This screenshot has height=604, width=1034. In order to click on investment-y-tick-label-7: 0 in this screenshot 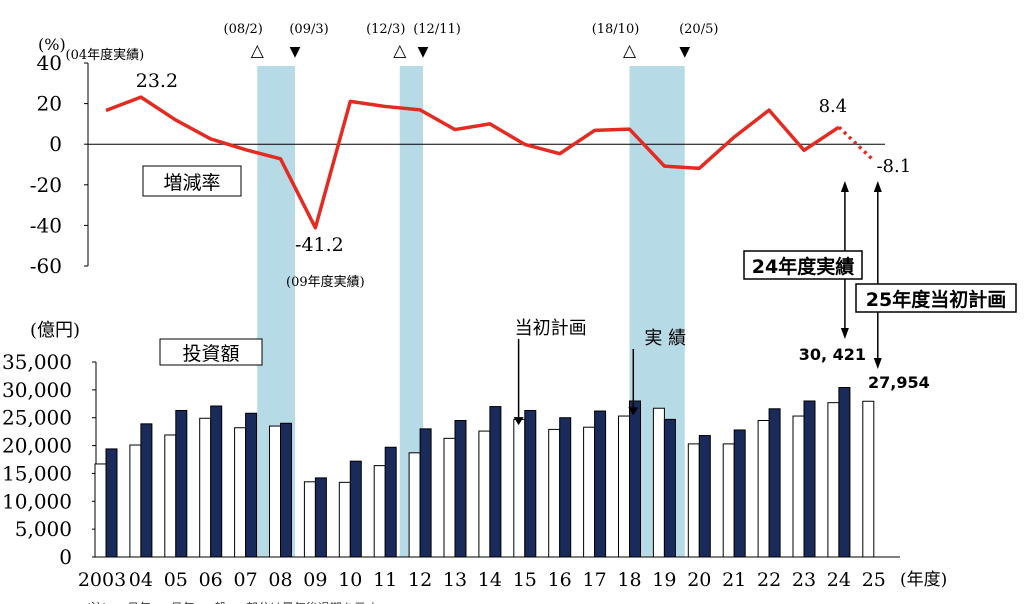, I will do `click(65, 557)`.